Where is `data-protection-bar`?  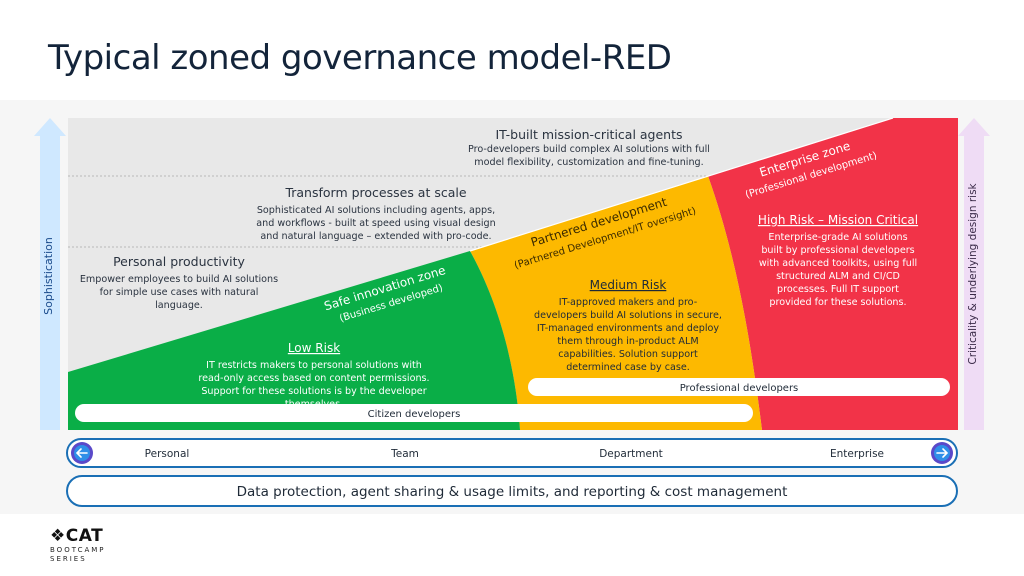 data-protection-bar is located at coordinates (512, 491).